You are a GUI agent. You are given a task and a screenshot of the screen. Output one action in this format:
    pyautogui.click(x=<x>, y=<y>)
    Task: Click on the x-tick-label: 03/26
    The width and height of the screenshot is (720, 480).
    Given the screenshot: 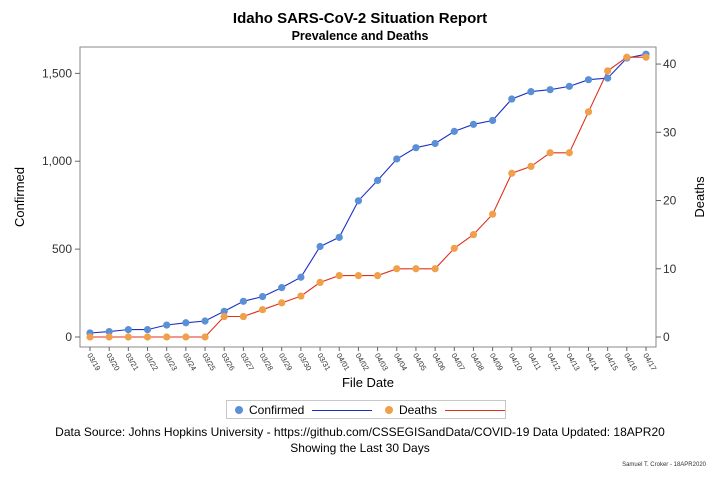 What is the action you would take?
    pyautogui.click(x=227, y=362)
    